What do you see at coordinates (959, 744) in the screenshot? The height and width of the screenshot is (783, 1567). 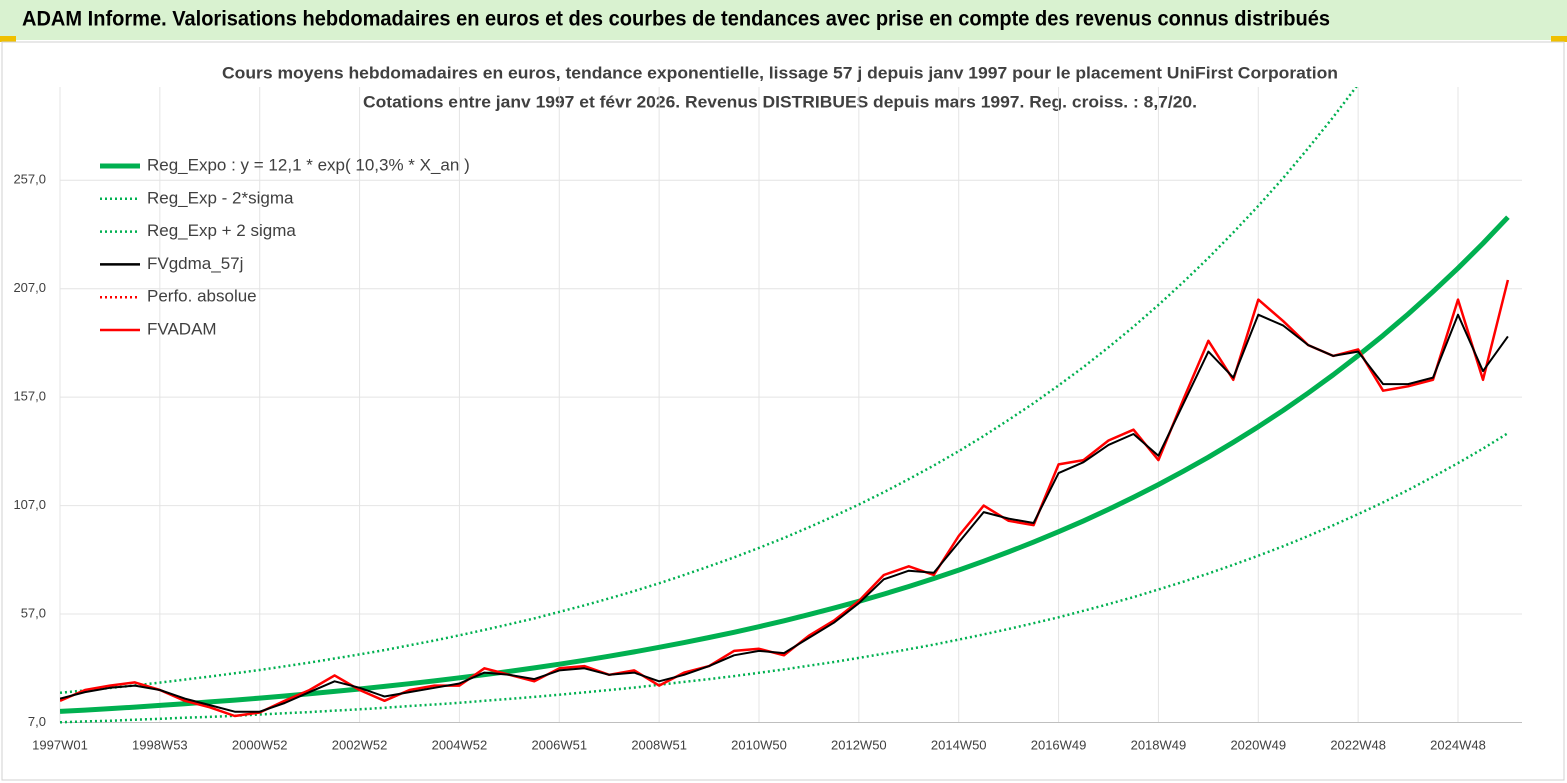 I see `x-tick-label: 2014W50` at bounding box center [959, 744].